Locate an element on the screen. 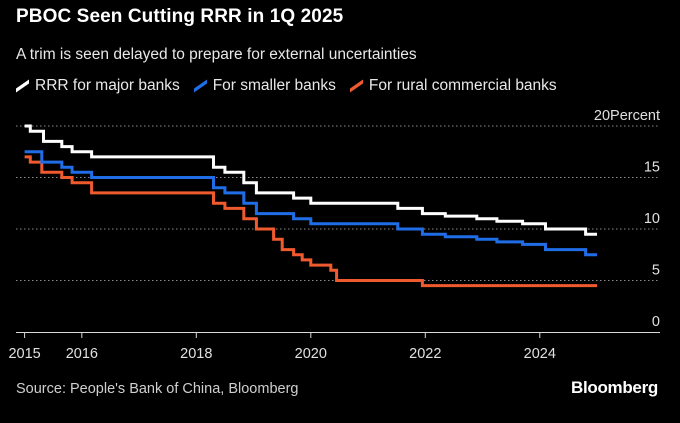 The image size is (680, 423). legend-label-major: RRR for major banks is located at coordinates (107, 85).